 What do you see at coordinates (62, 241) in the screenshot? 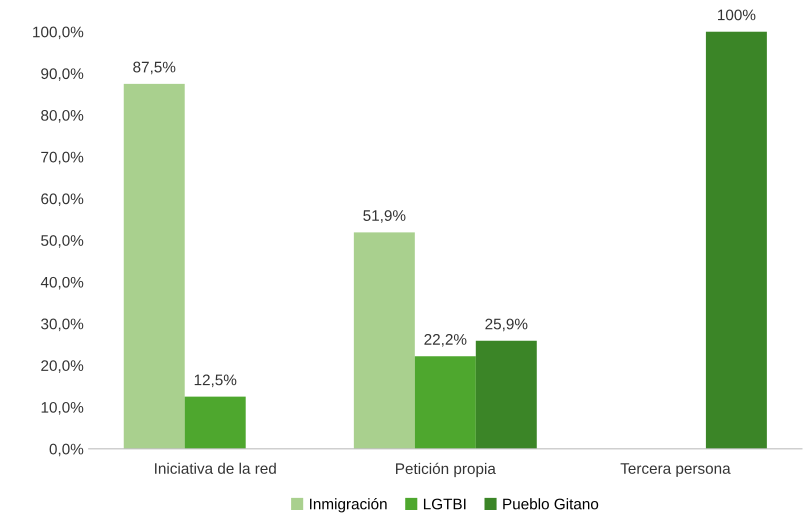
I see `y-tick-label: 50,0%` at bounding box center [62, 241].